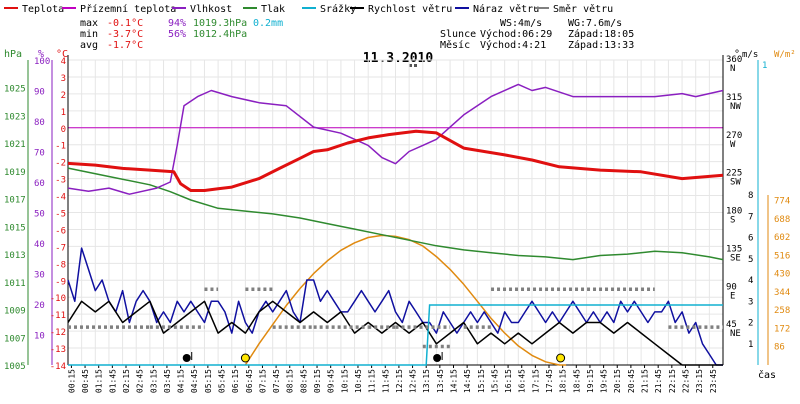 The height and width of the screenshot is (404, 800). What do you see at coordinates (71, 381) in the screenshot?
I see `x-tick-label: 00:15` at bounding box center [71, 381].